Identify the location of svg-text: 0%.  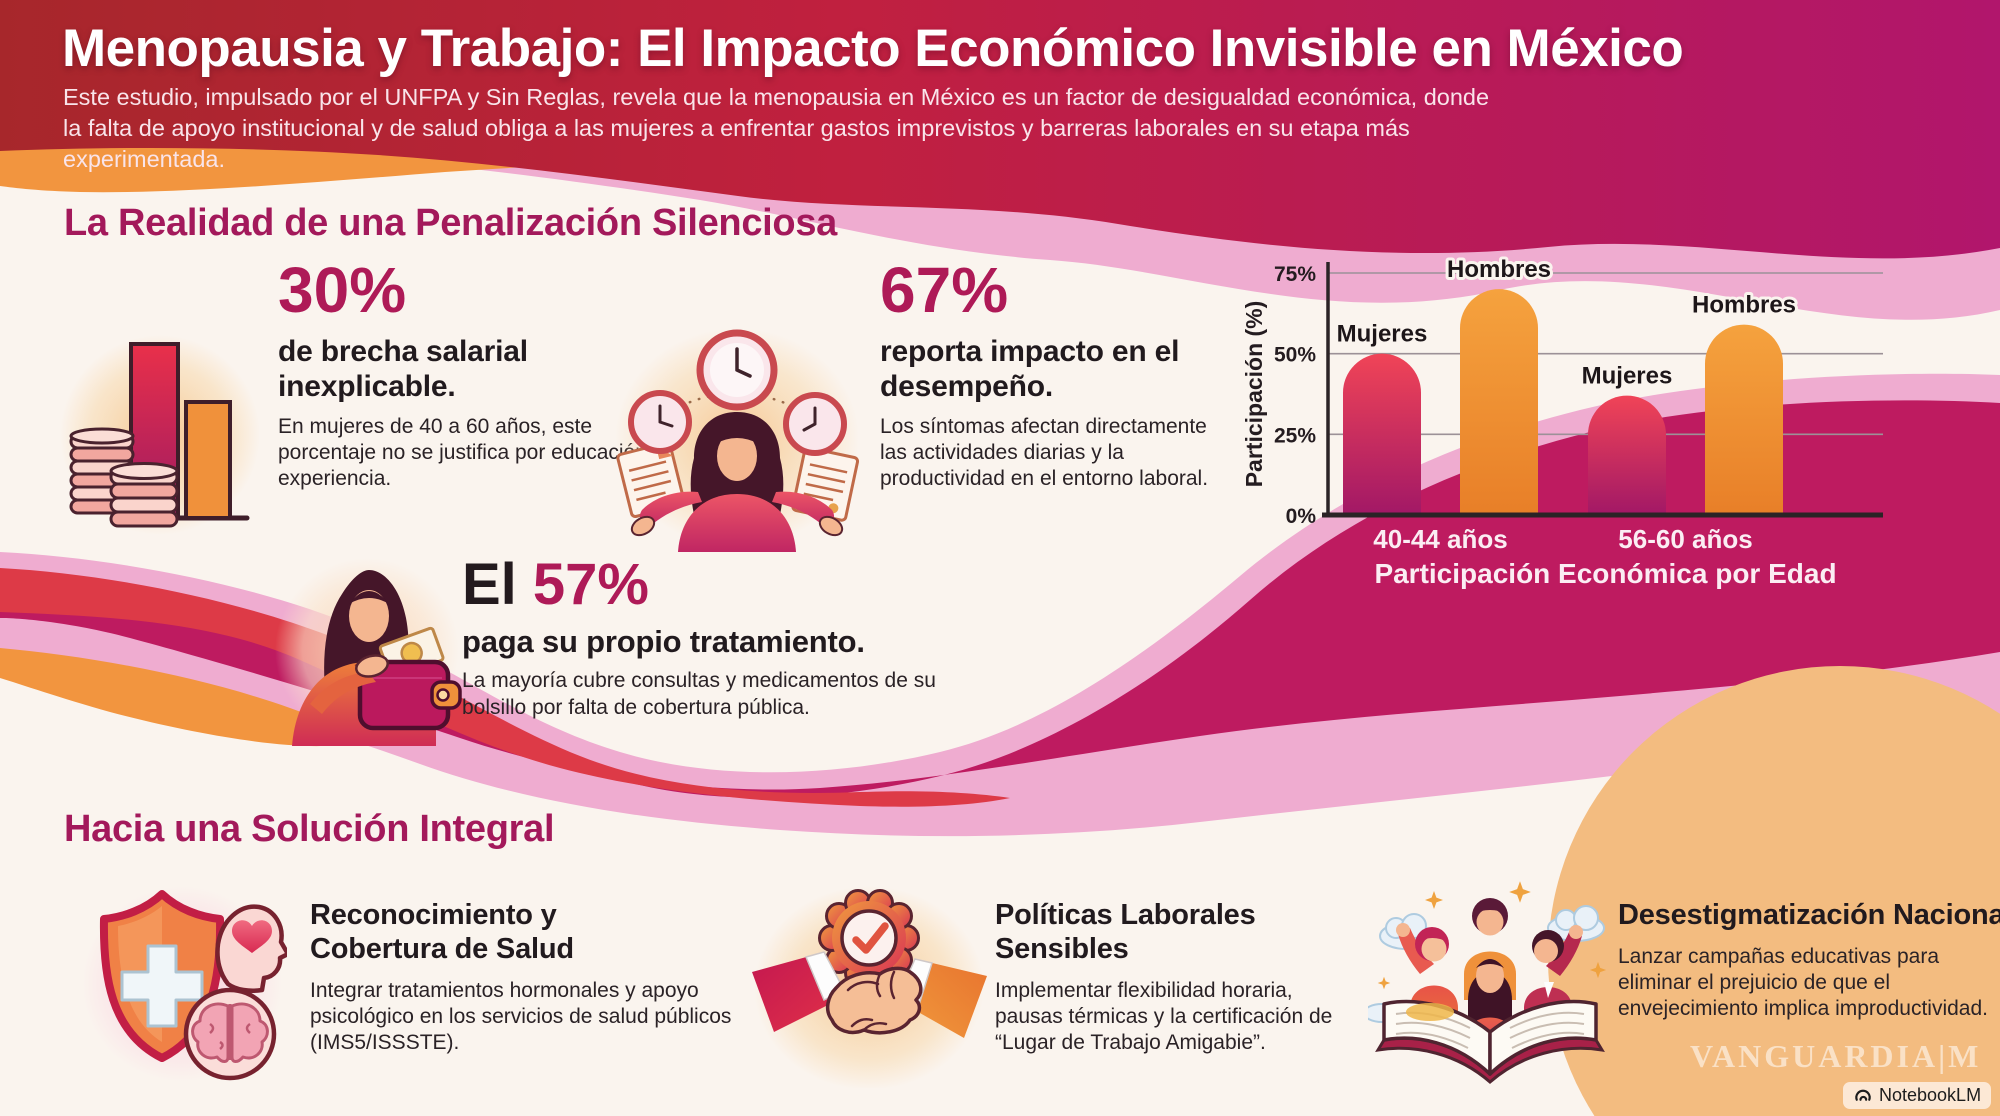
(1301, 516).